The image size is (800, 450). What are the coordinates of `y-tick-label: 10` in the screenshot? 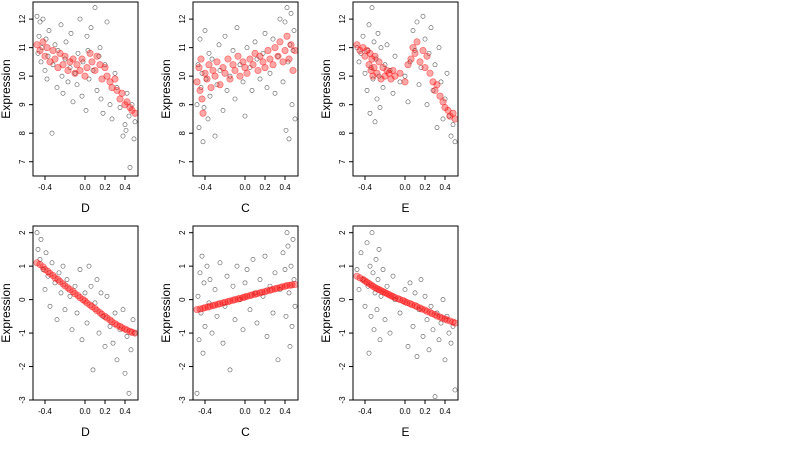 It's located at (22, 75).